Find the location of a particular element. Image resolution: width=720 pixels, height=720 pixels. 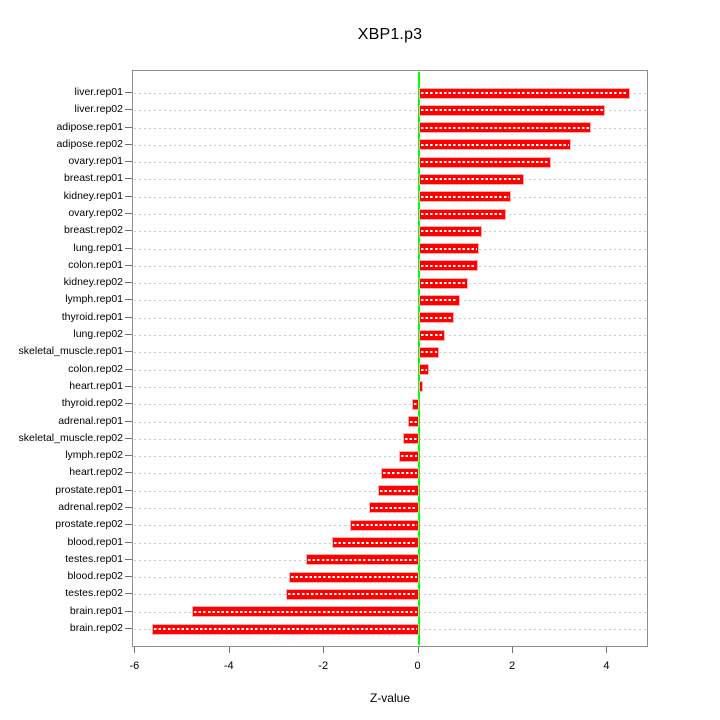

bar-prostate-rep01 is located at coordinates (398, 491).